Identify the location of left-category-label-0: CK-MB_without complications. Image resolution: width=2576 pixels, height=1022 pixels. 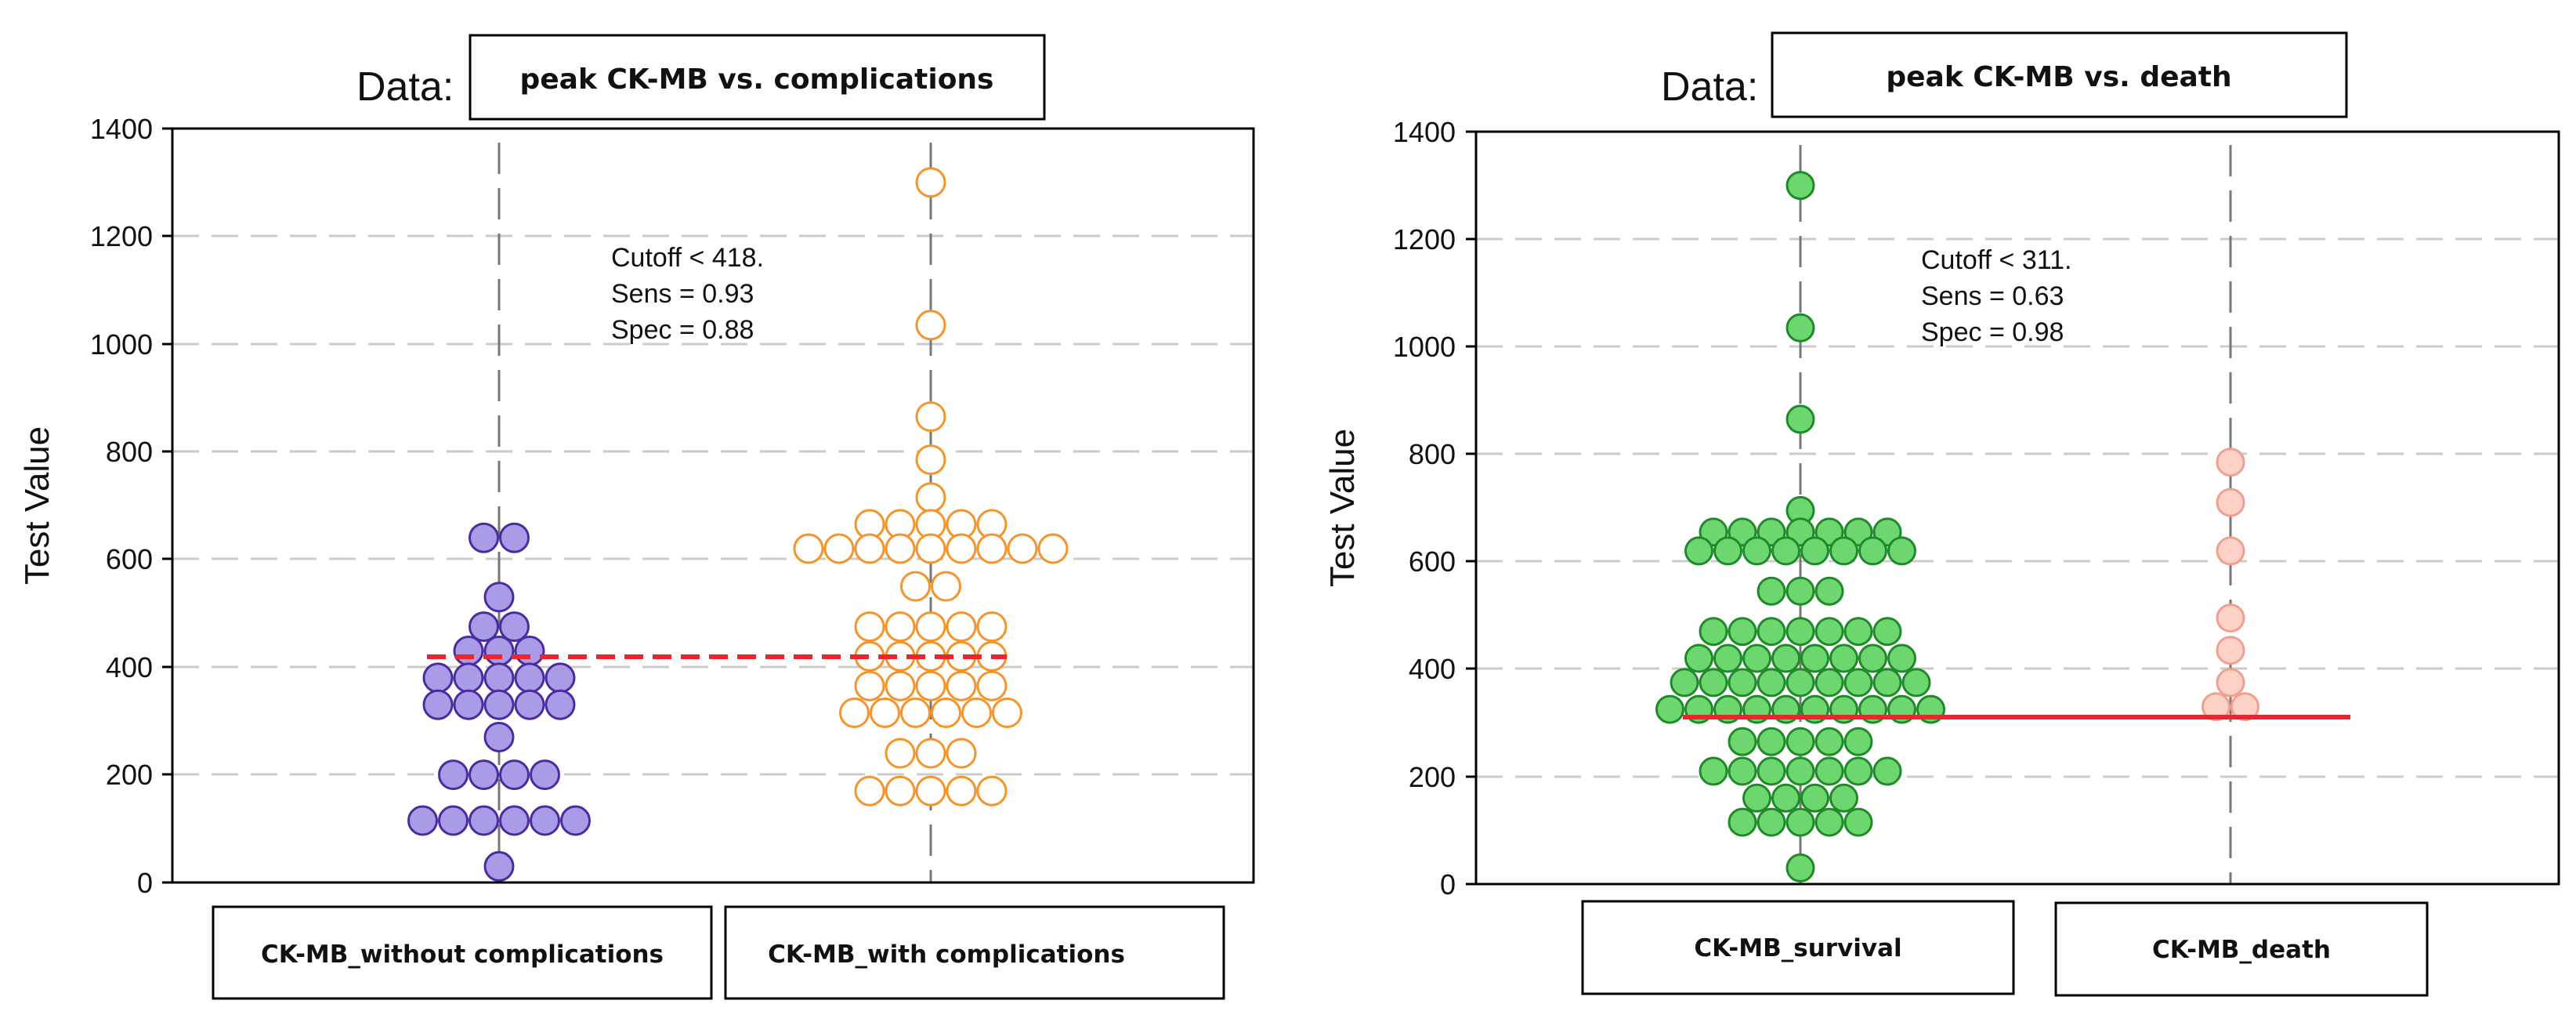
(463, 954).